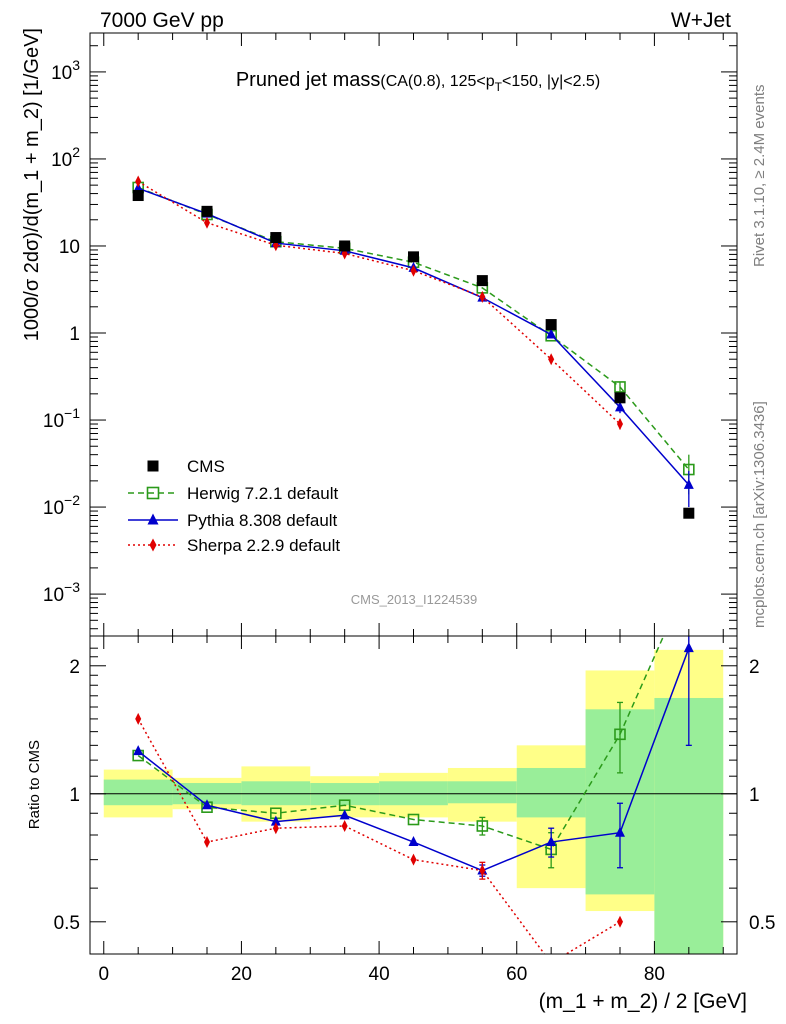 This screenshot has width=786, height=1024. What do you see at coordinates (72, 413) in the screenshot?
I see `y-tick-exponent: −1` at bounding box center [72, 413].